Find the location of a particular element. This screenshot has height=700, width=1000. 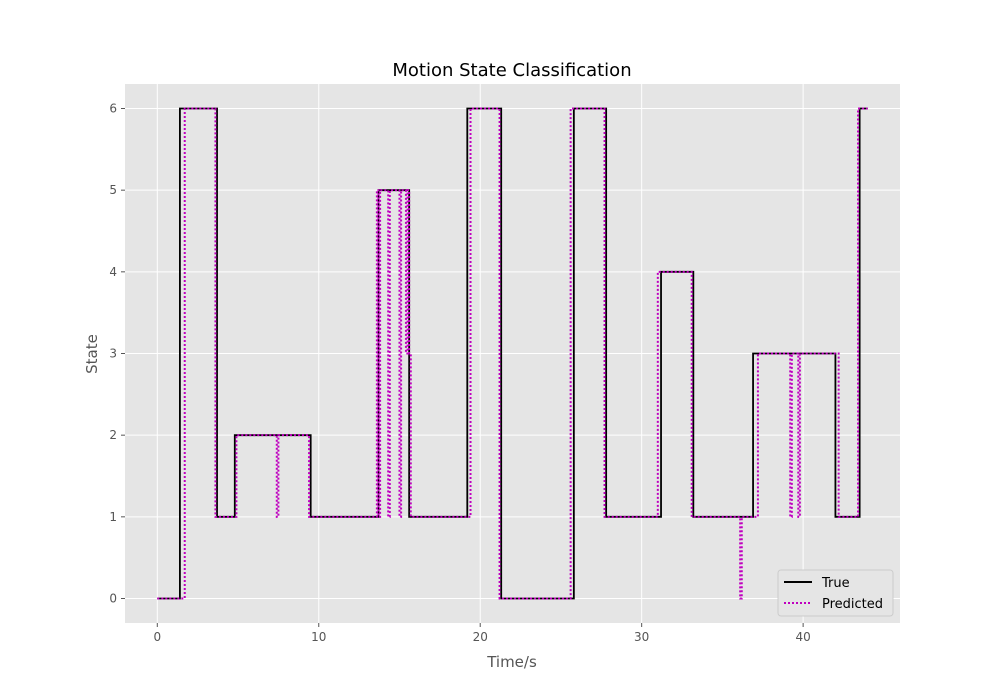

y-tick-label: 5 is located at coordinates (113, 190).